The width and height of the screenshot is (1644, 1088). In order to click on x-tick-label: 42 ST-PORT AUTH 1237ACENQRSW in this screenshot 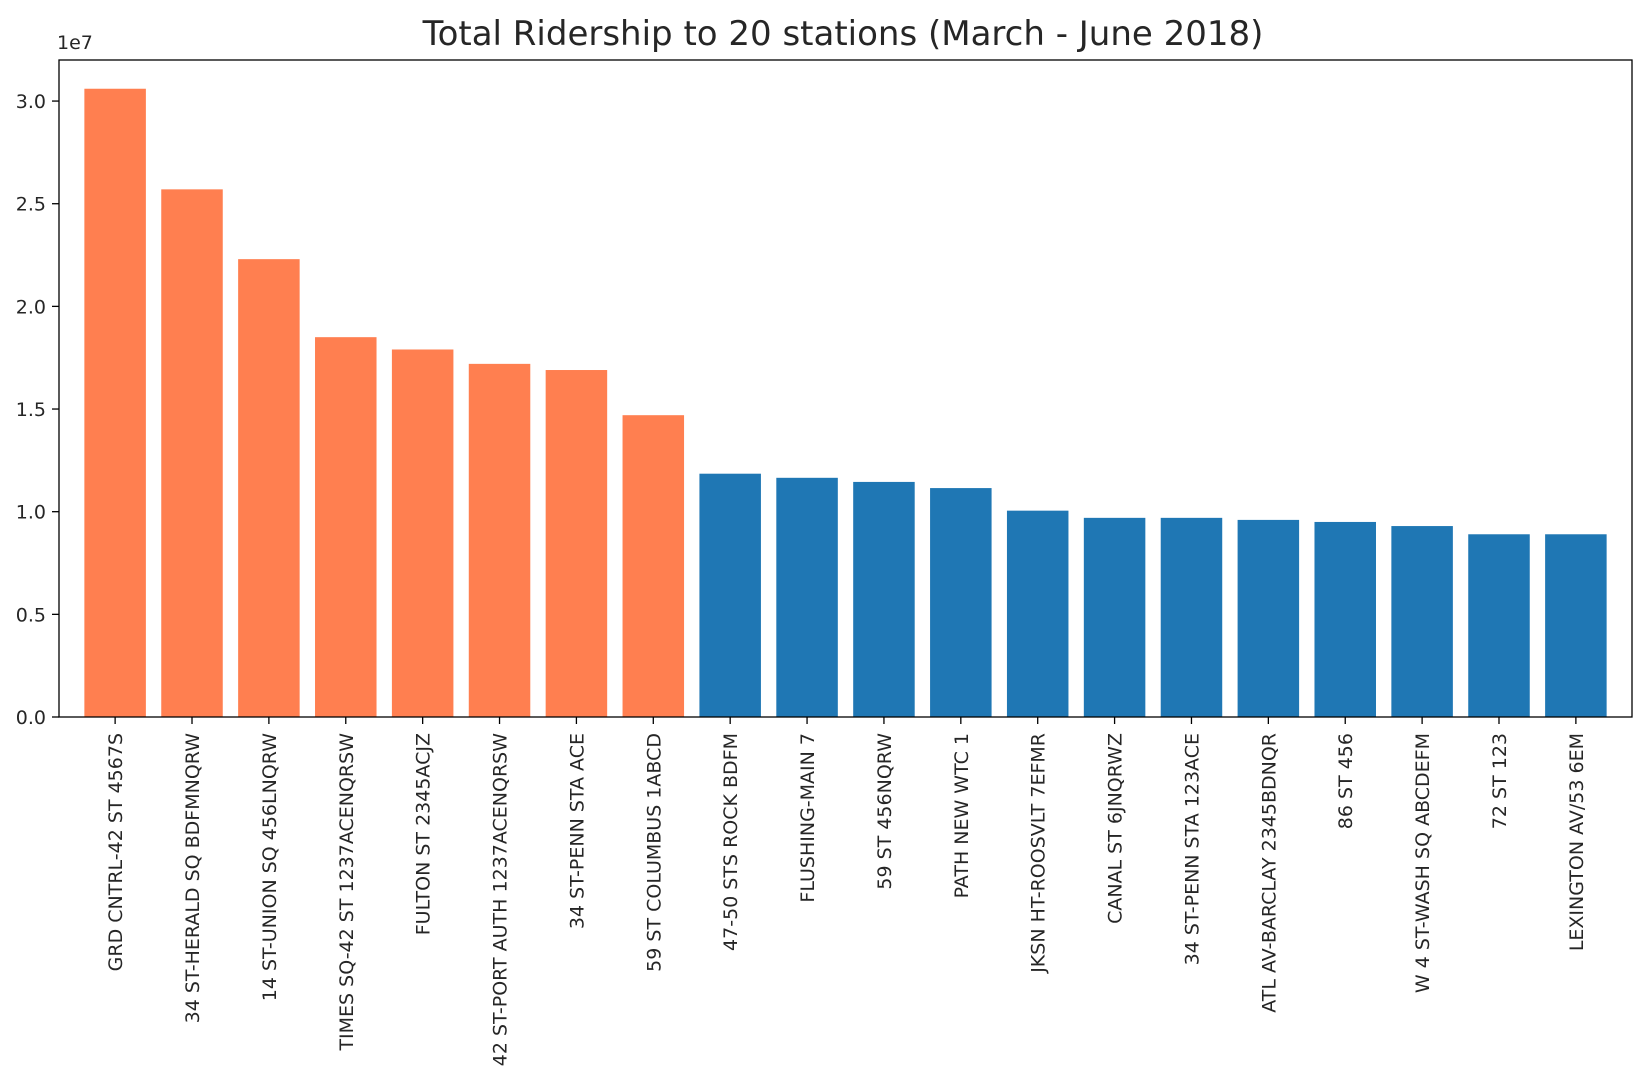, I will do `click(501, 899)`.